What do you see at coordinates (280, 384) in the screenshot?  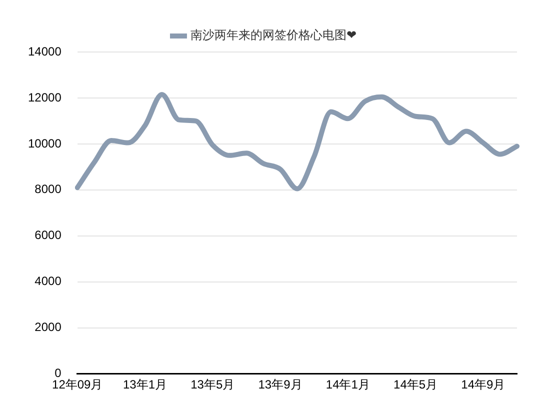 I see `x-tick-label: 13年9月` at bounding box center [280, 384].